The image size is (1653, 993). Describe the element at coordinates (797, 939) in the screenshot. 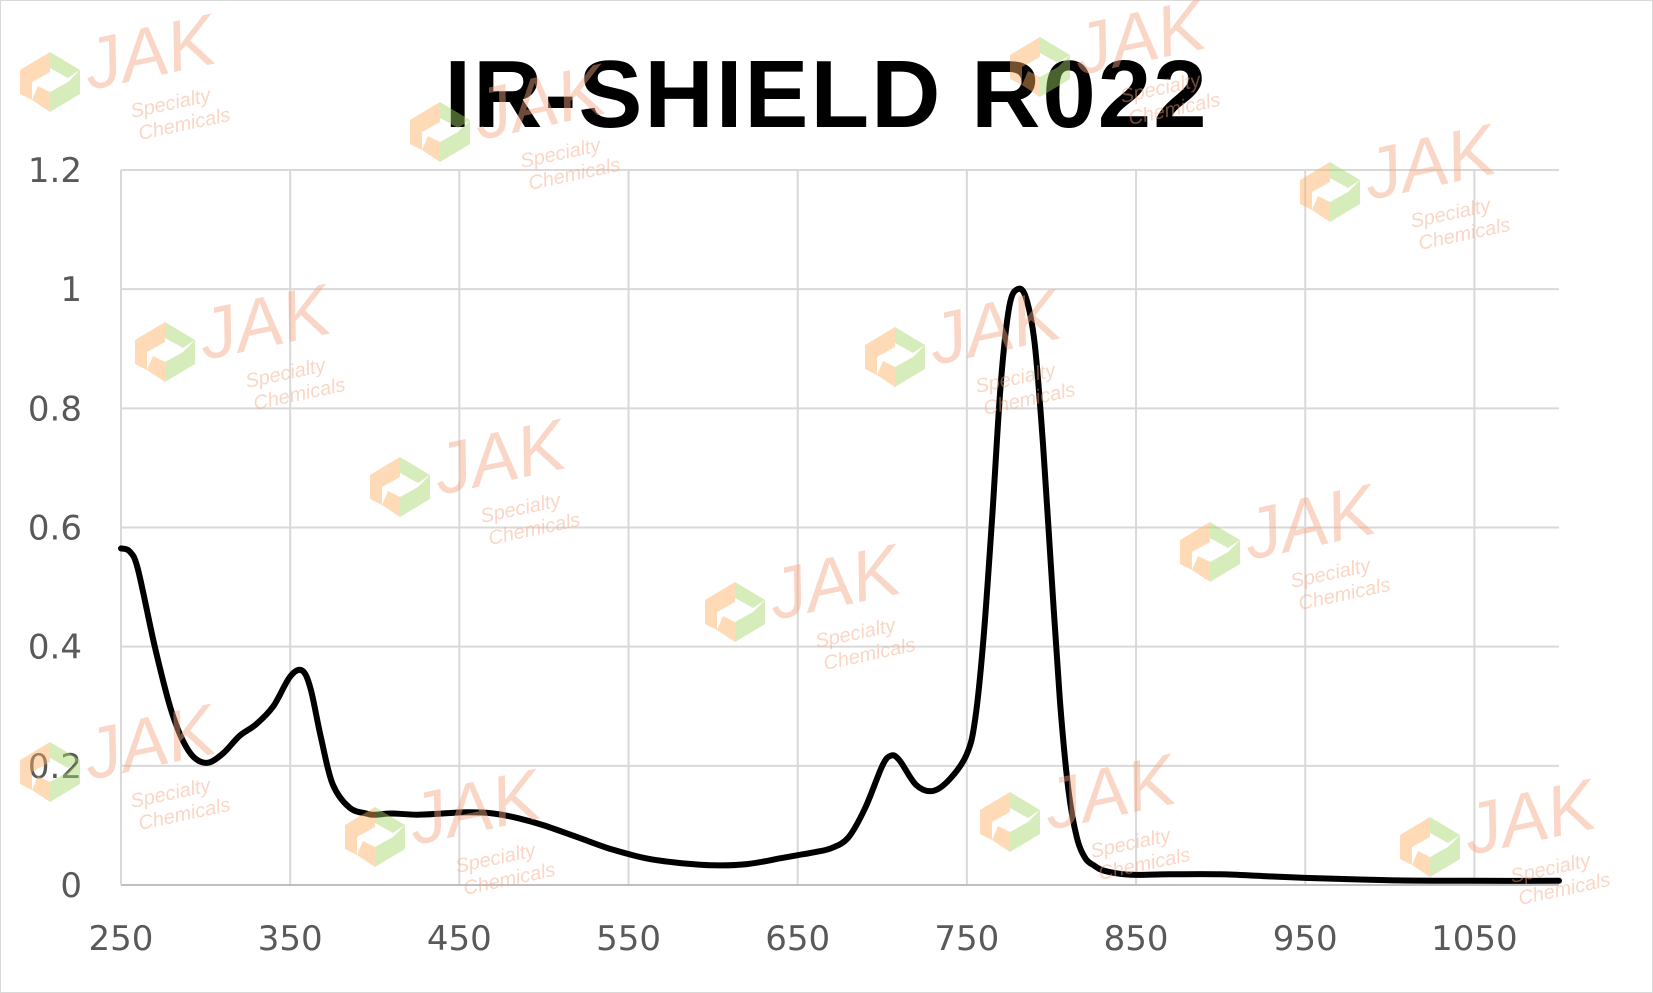

I see `x-tick-label: 650` at that location.